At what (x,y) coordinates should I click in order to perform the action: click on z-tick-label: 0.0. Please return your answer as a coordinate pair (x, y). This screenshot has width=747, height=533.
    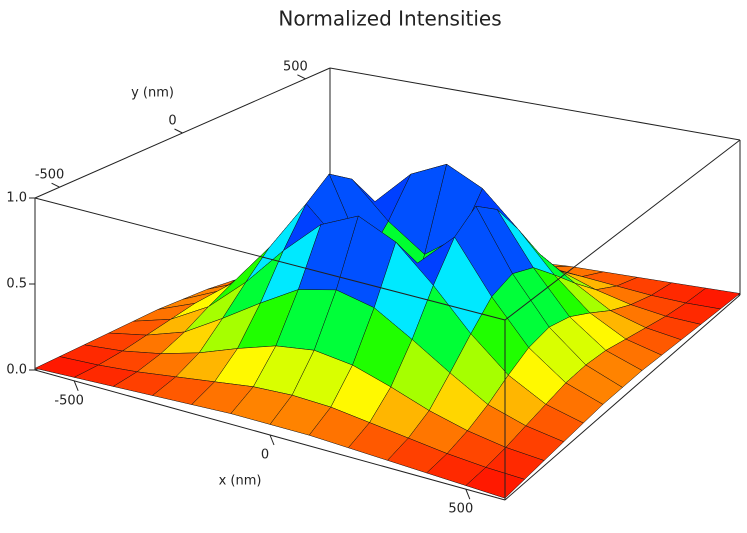
    Looking at the image, I should click on (16, 370).